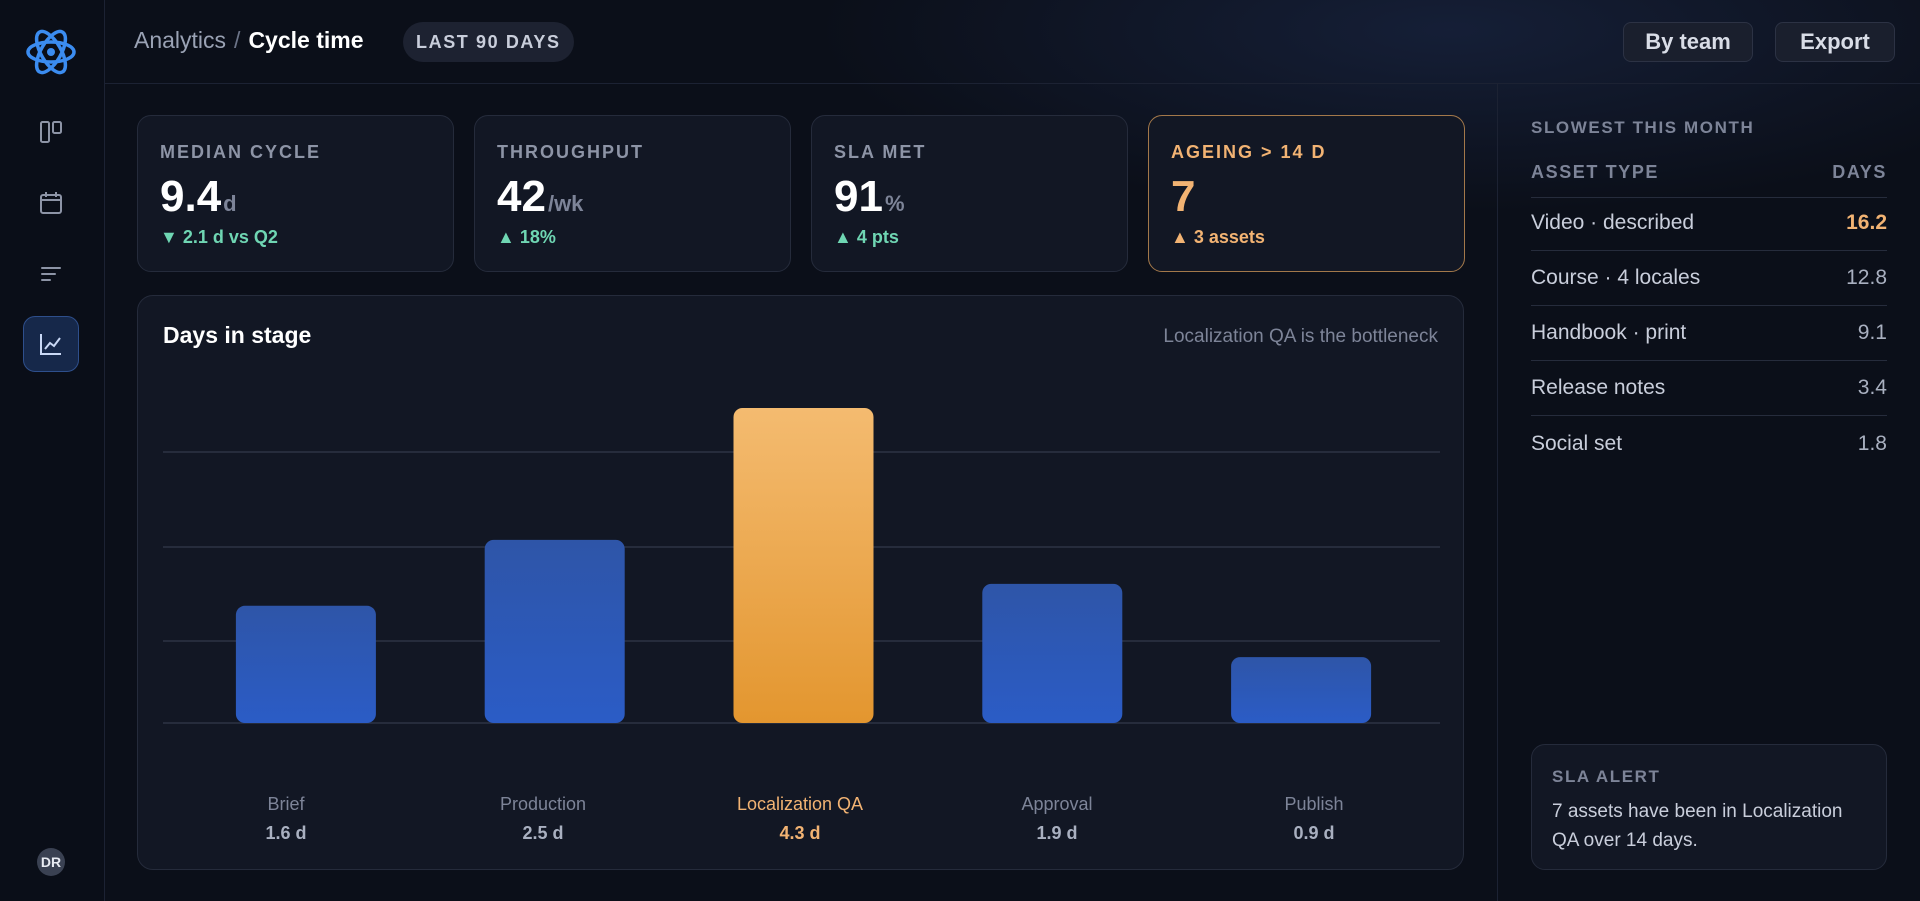  What do you see at coordinates (1688, 42) in the screenshot?
I see `by-team-button: By team` at bounding box center [1688, 42].